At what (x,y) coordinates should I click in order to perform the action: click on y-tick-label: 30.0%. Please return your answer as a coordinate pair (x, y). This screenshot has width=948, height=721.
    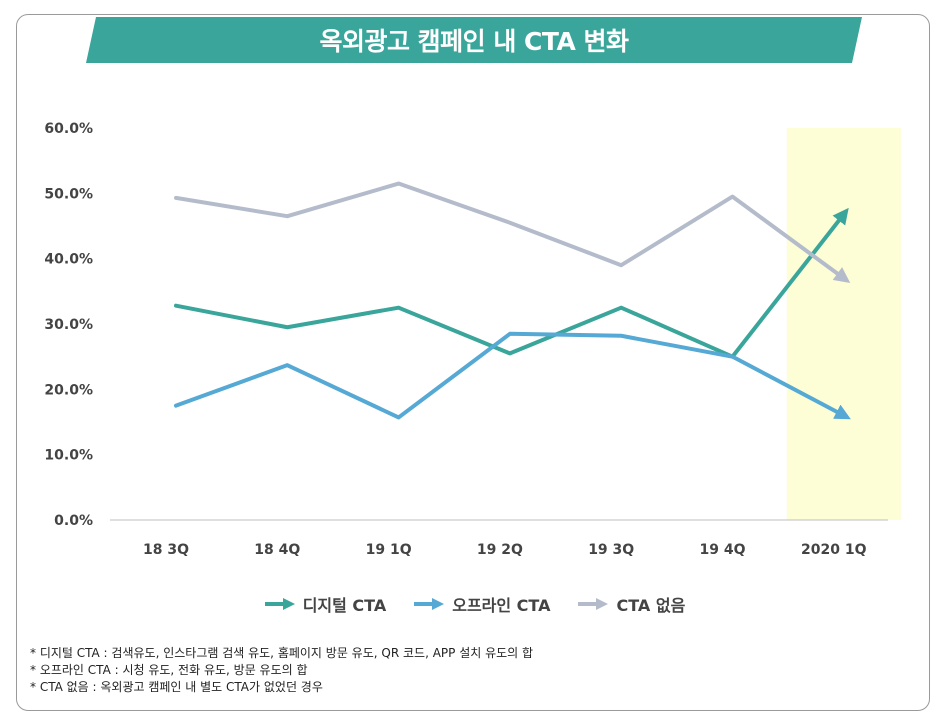
    Looking at the image, I should click on (68, 325).